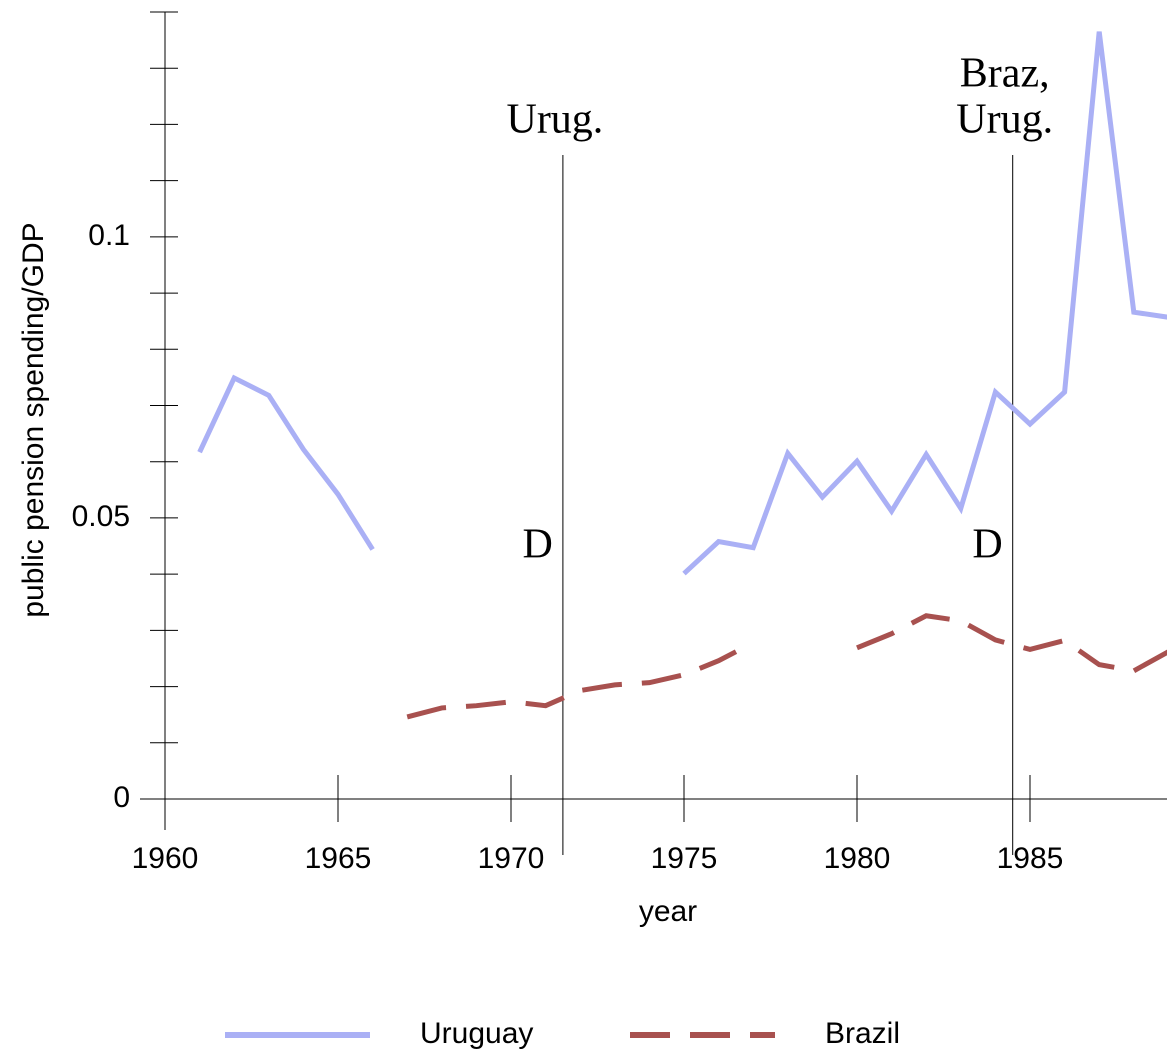 The width and height of the screenshot is (1167, 1057). Describe the element at coordinates (1030, 858) in the screenshot. I see `x-tick-label: 1985` at that location.